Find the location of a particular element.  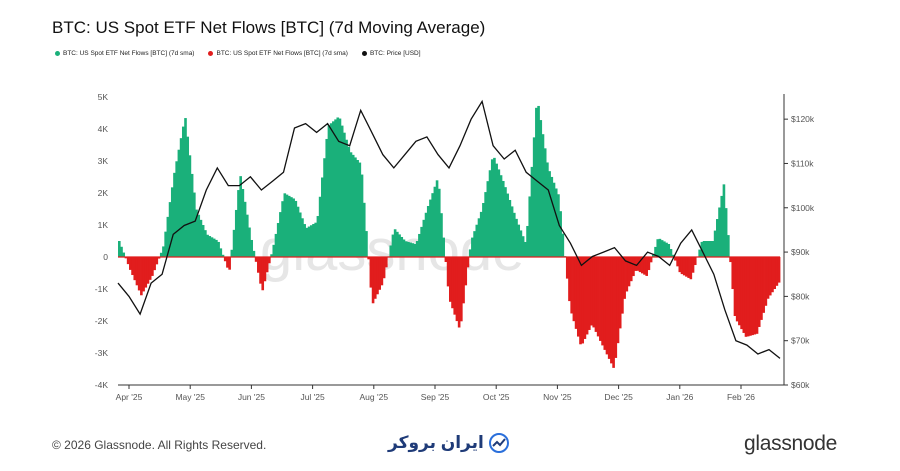

y-right-tick-label: $60k is located at coordinates (800, 385).